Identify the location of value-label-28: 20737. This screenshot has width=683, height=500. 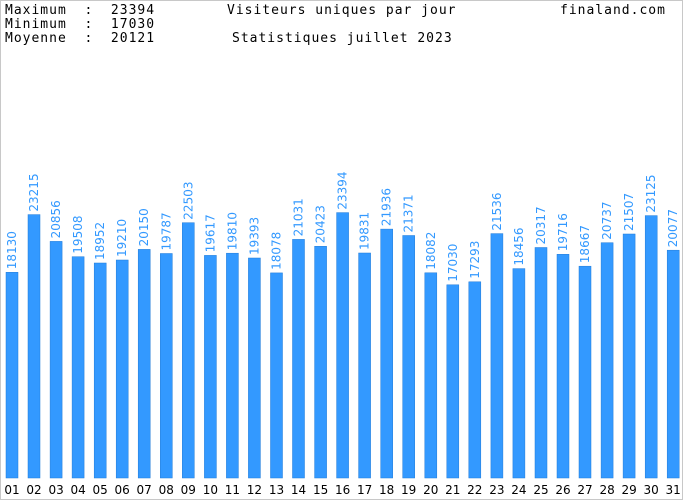
(607, 221).